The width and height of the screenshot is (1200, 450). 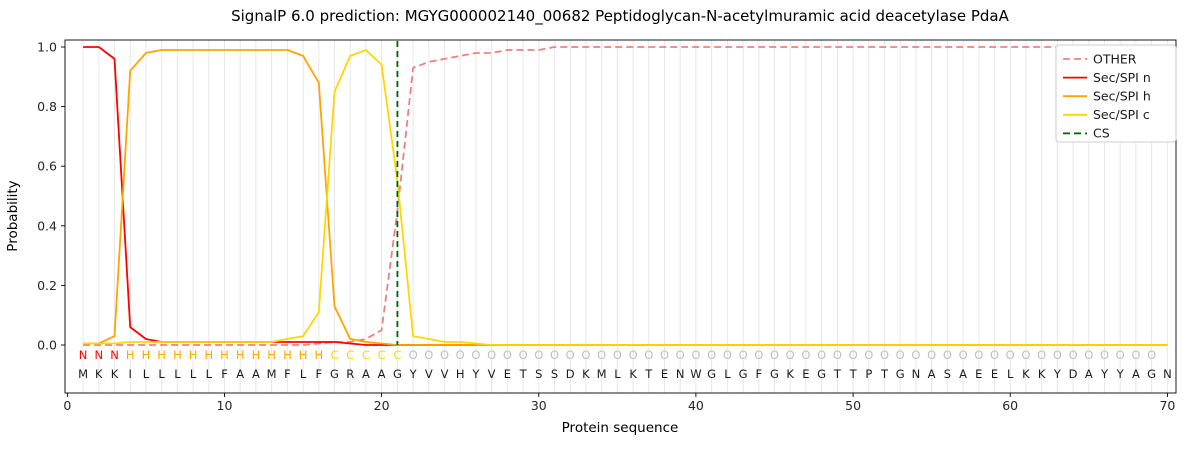 What do you see at coordinates (67, 405) in the screenshot?
I see `x-tick-label: 0` at bounding box center [67, 405].